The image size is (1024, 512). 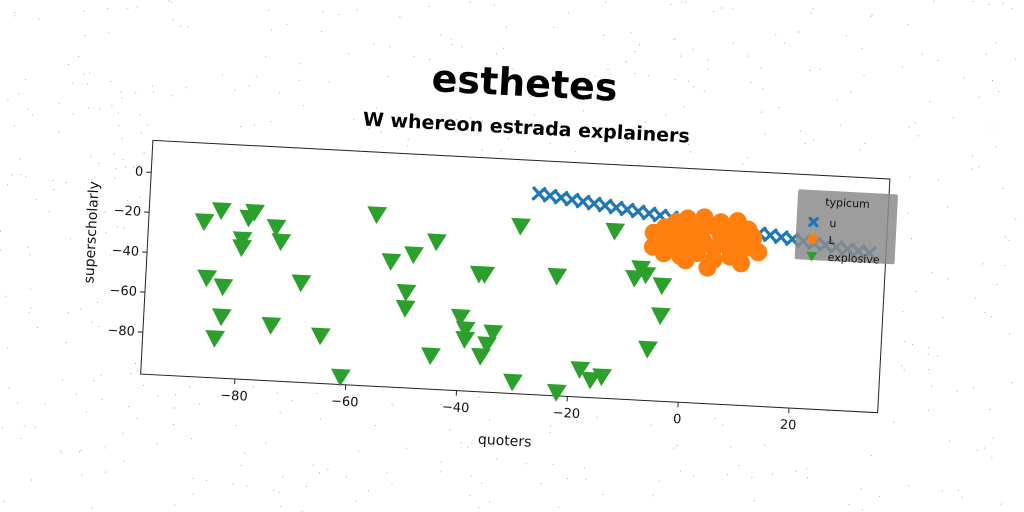 I want to click on legend-box, so click(x=846, y=227).